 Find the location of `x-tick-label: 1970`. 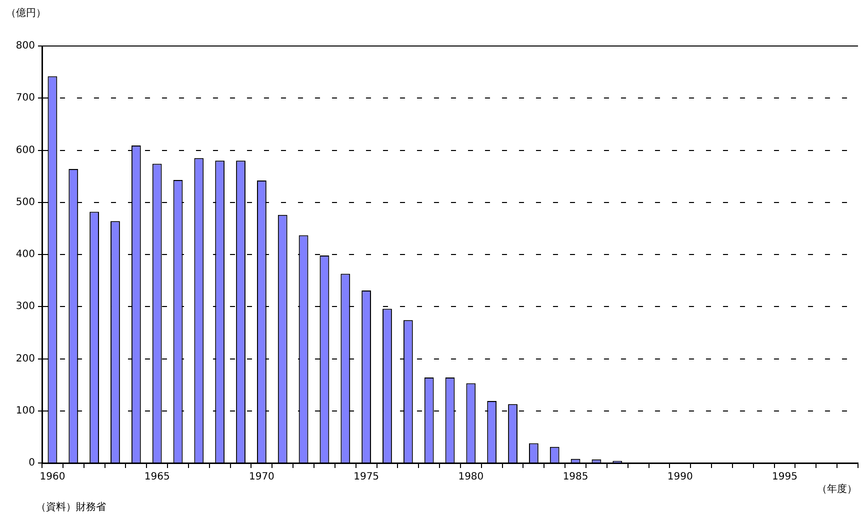

x-tick-label: 1970 is located at coordinates (261, 477).